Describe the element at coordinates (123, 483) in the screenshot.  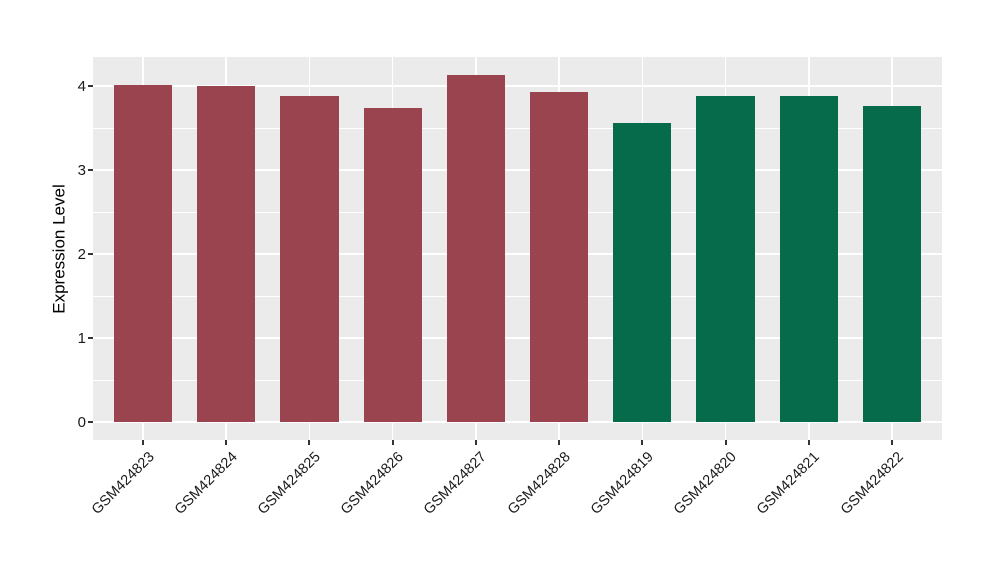
I see `x-tick-label: GSM424823` at that location.